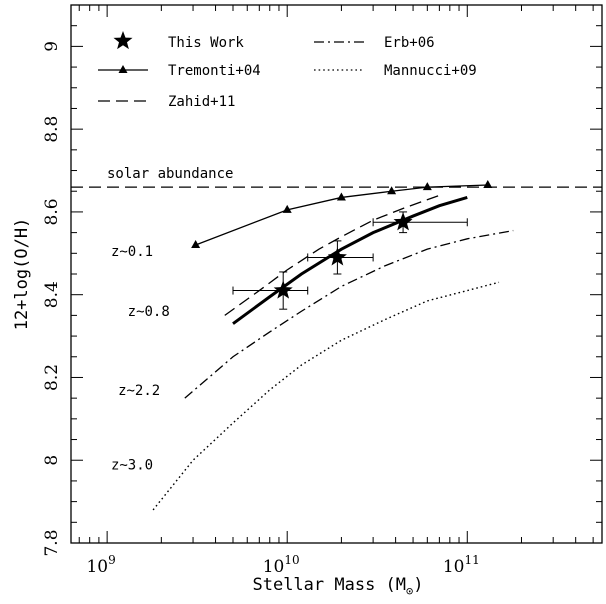 This screenshot has height=604, width=606. I want to click on legend-label: Tremonti+04, so click(214, 71).